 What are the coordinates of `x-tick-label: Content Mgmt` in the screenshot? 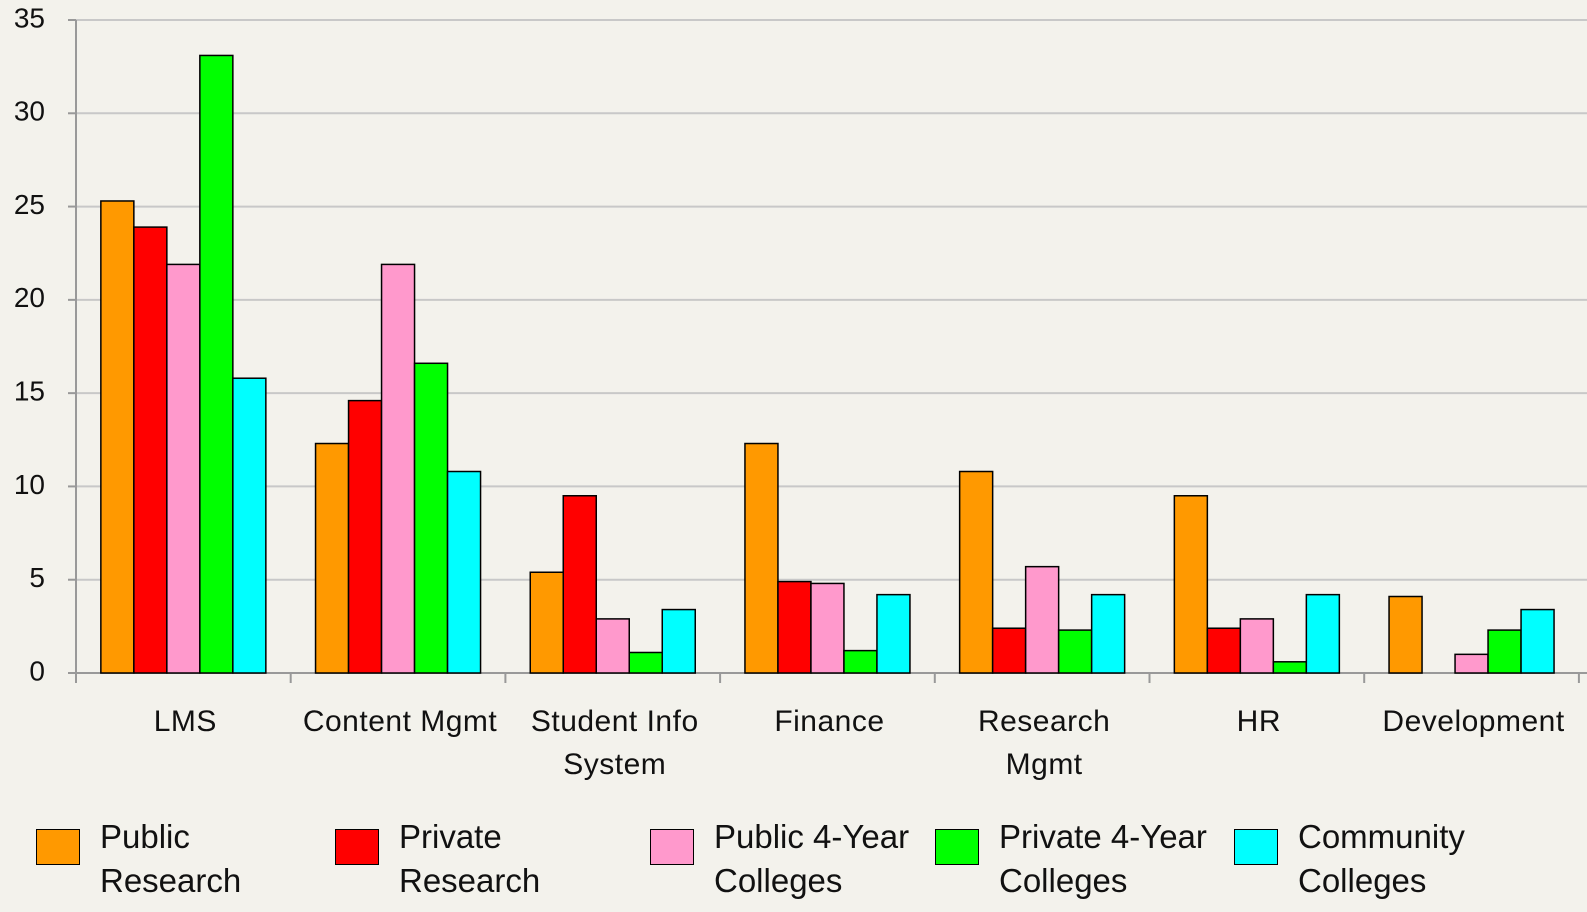 It's located at (400, 721).